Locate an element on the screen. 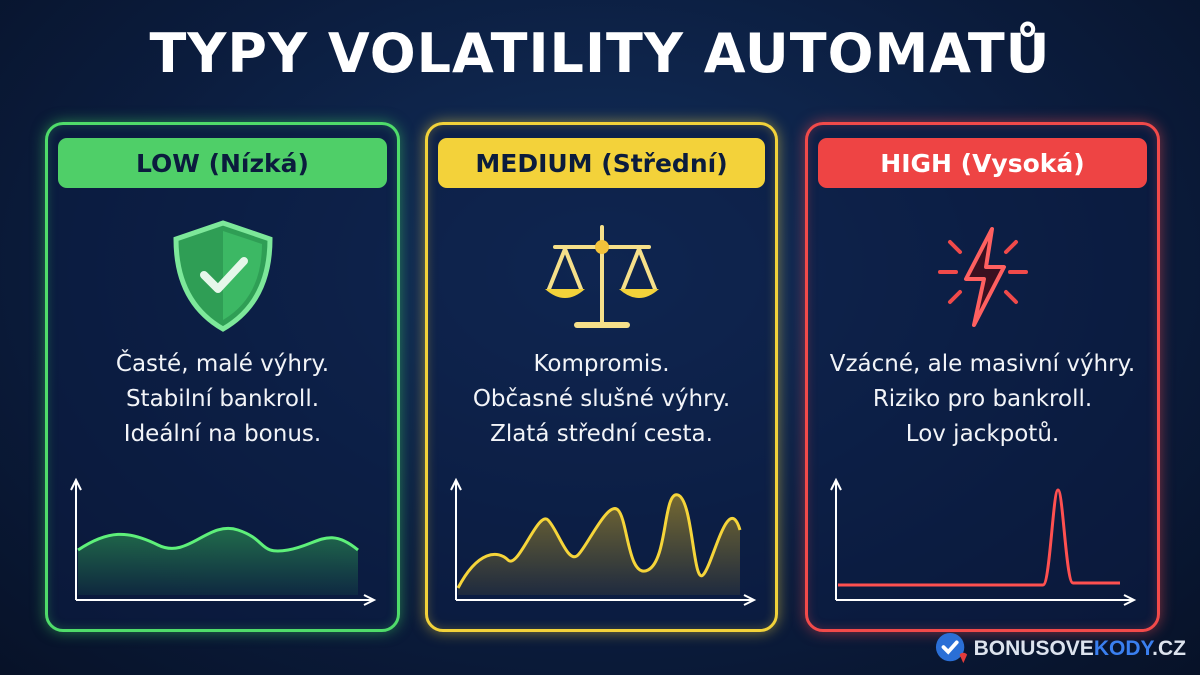 This screenshot has height=675, width=1200. check-badge-icon is located at coordinates (951, 648).